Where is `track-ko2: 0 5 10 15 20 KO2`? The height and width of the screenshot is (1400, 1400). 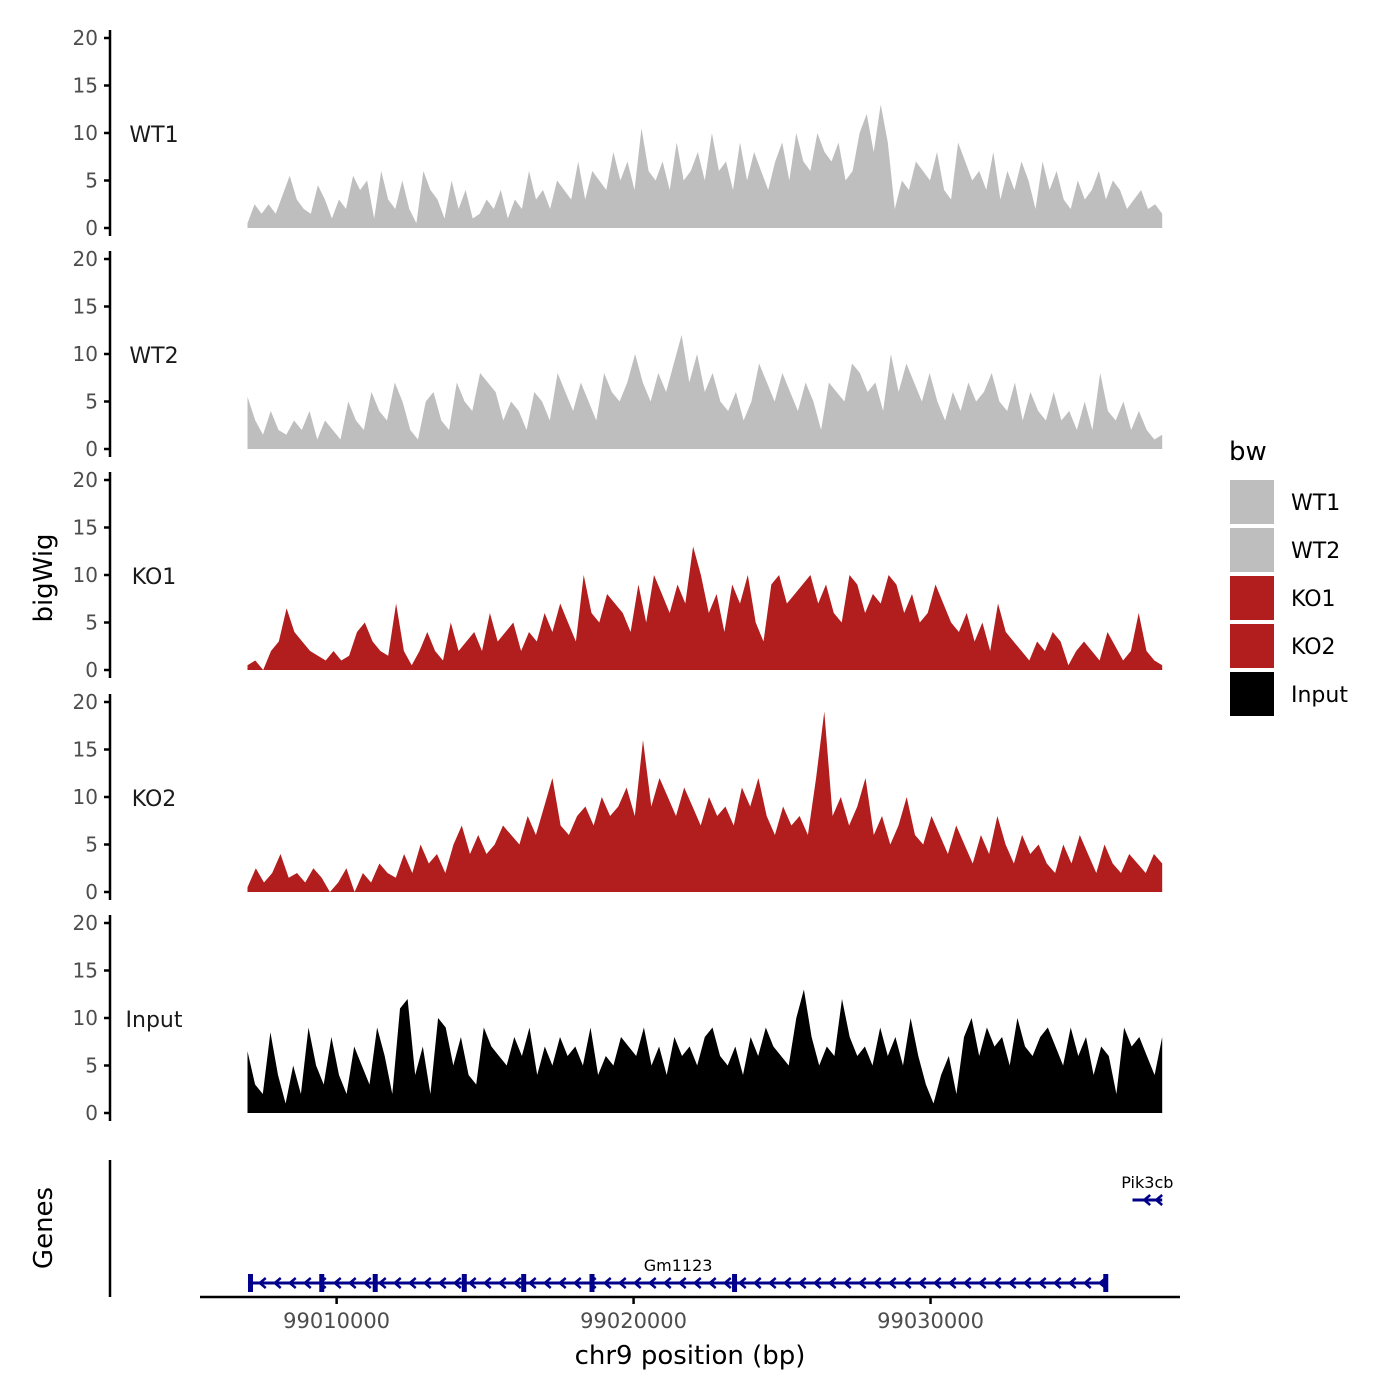 track-ko2: 0 5 10 15 20 KO2 is located at coordinates (618, 797).